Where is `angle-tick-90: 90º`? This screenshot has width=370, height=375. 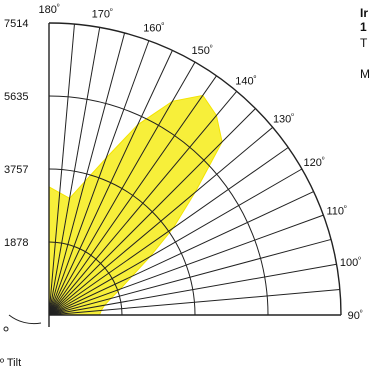
angle-tick-90: 90º is located at coordinates (355, 316).